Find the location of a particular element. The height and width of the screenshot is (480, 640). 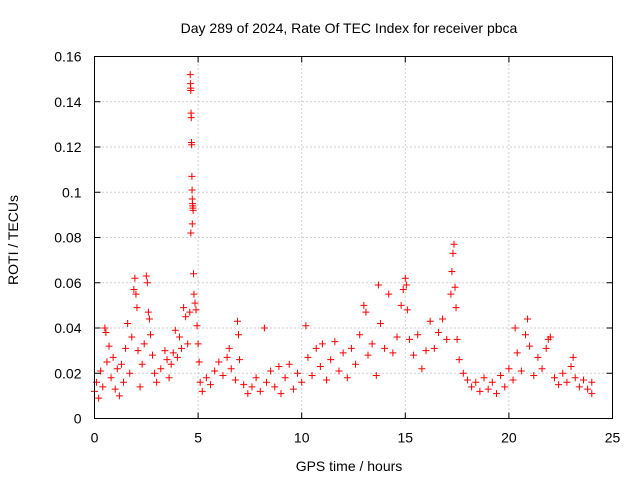

y-tick-label: 0.02 is located at coordinates (67, 373).